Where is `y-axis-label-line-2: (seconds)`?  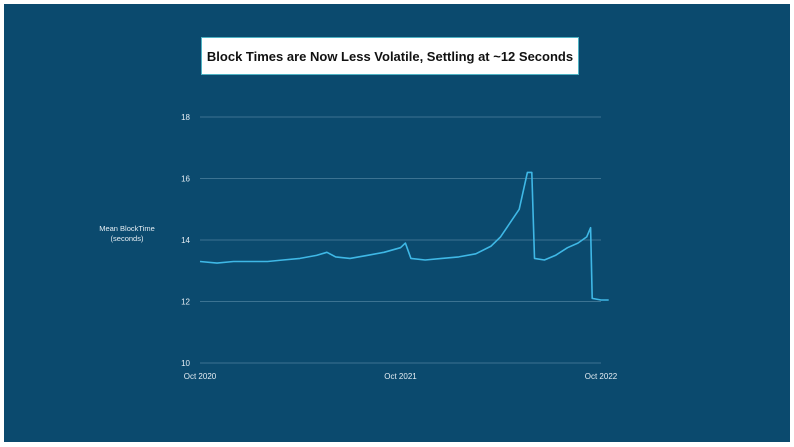 y-axis-label-line-2: (seconds) is located at coordinates (127, 238).